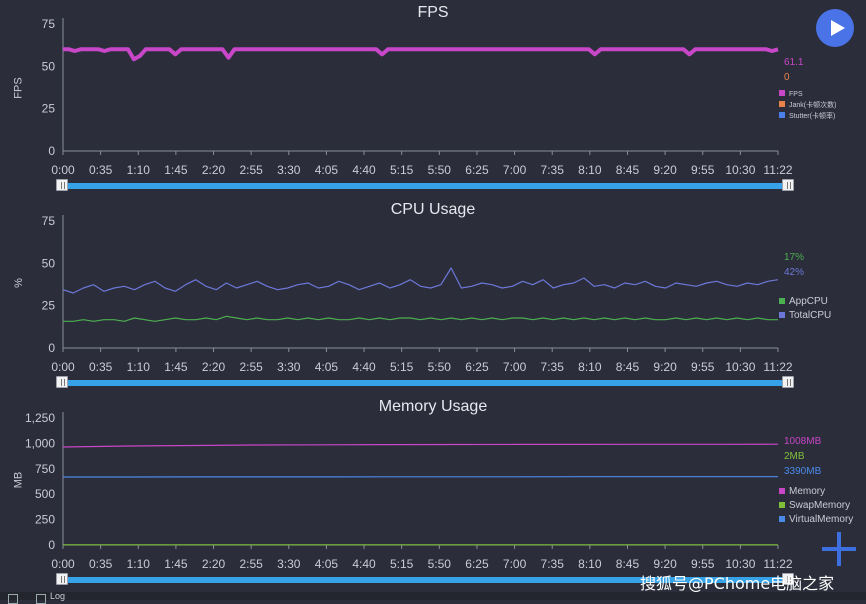 The height and width of the screenshot is (604, 866). I want to click on x-tick-label: 7:00, so click(515, 170).